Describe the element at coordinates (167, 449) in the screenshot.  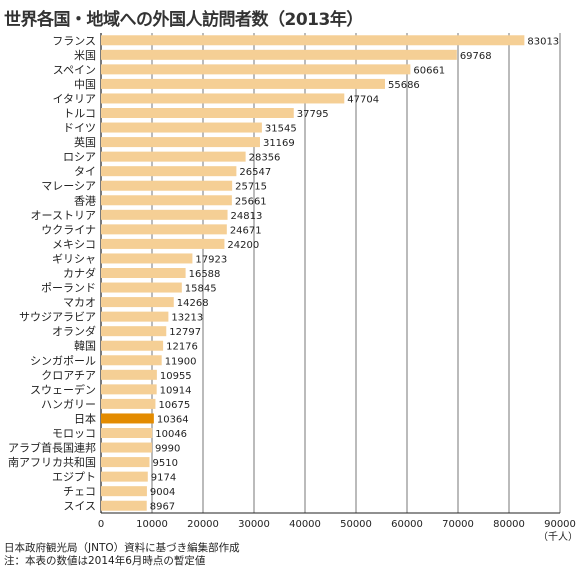
I see `value-label: 9990` at that location.